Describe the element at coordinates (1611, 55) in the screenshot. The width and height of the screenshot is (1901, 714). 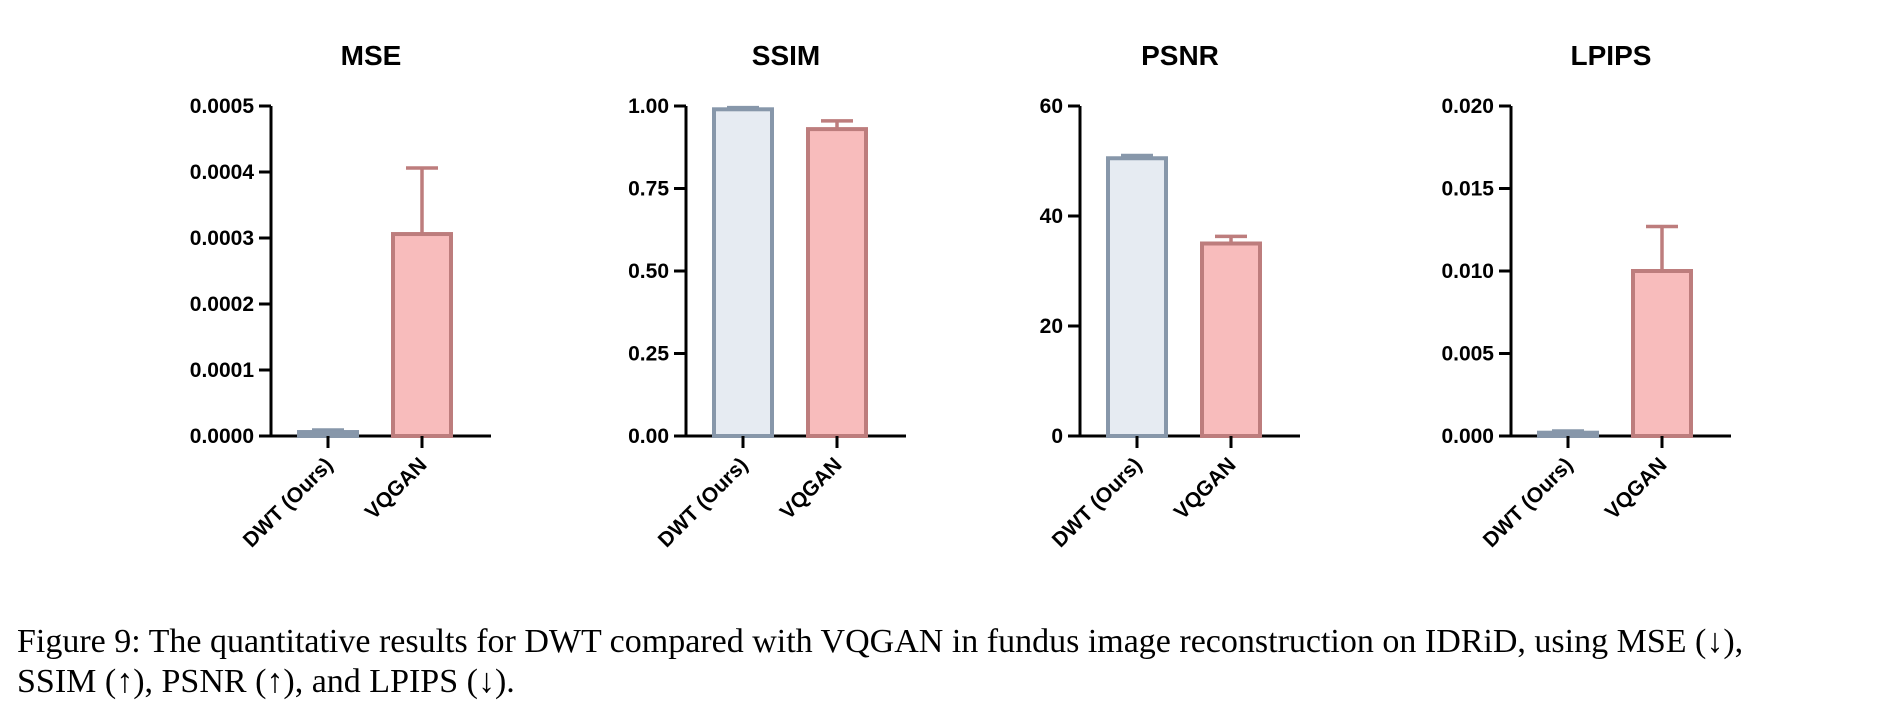
I see `chart-title-lpips: LPIPS` at that location.